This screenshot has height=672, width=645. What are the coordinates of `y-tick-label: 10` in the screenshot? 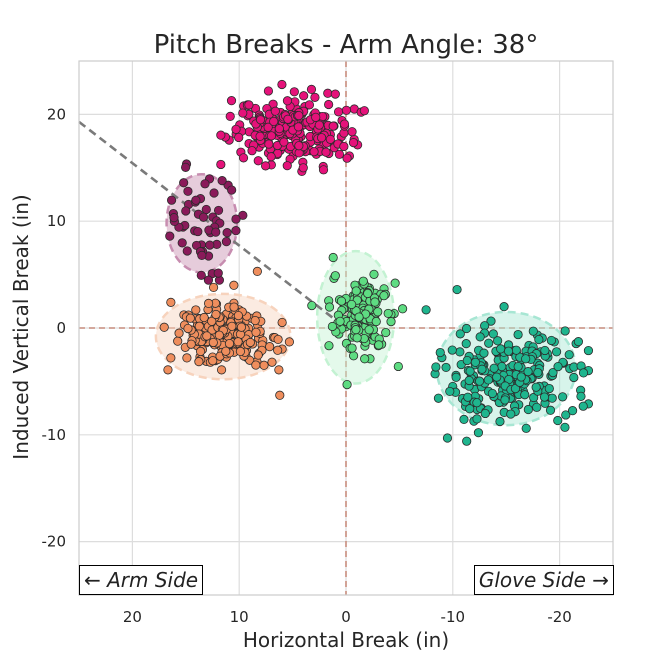 It's located at (56, 221).